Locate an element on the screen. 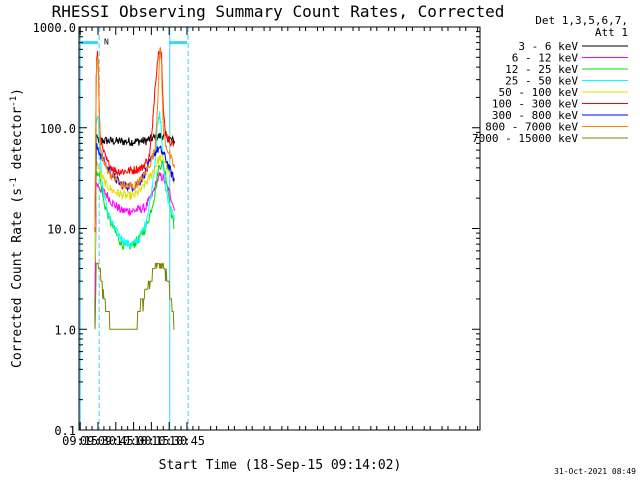 The height and width of the screenshot is (480, 640). x-axis-label: Start Time (18-Sep-15 09:14:02) is located at coordinates (280, 465).